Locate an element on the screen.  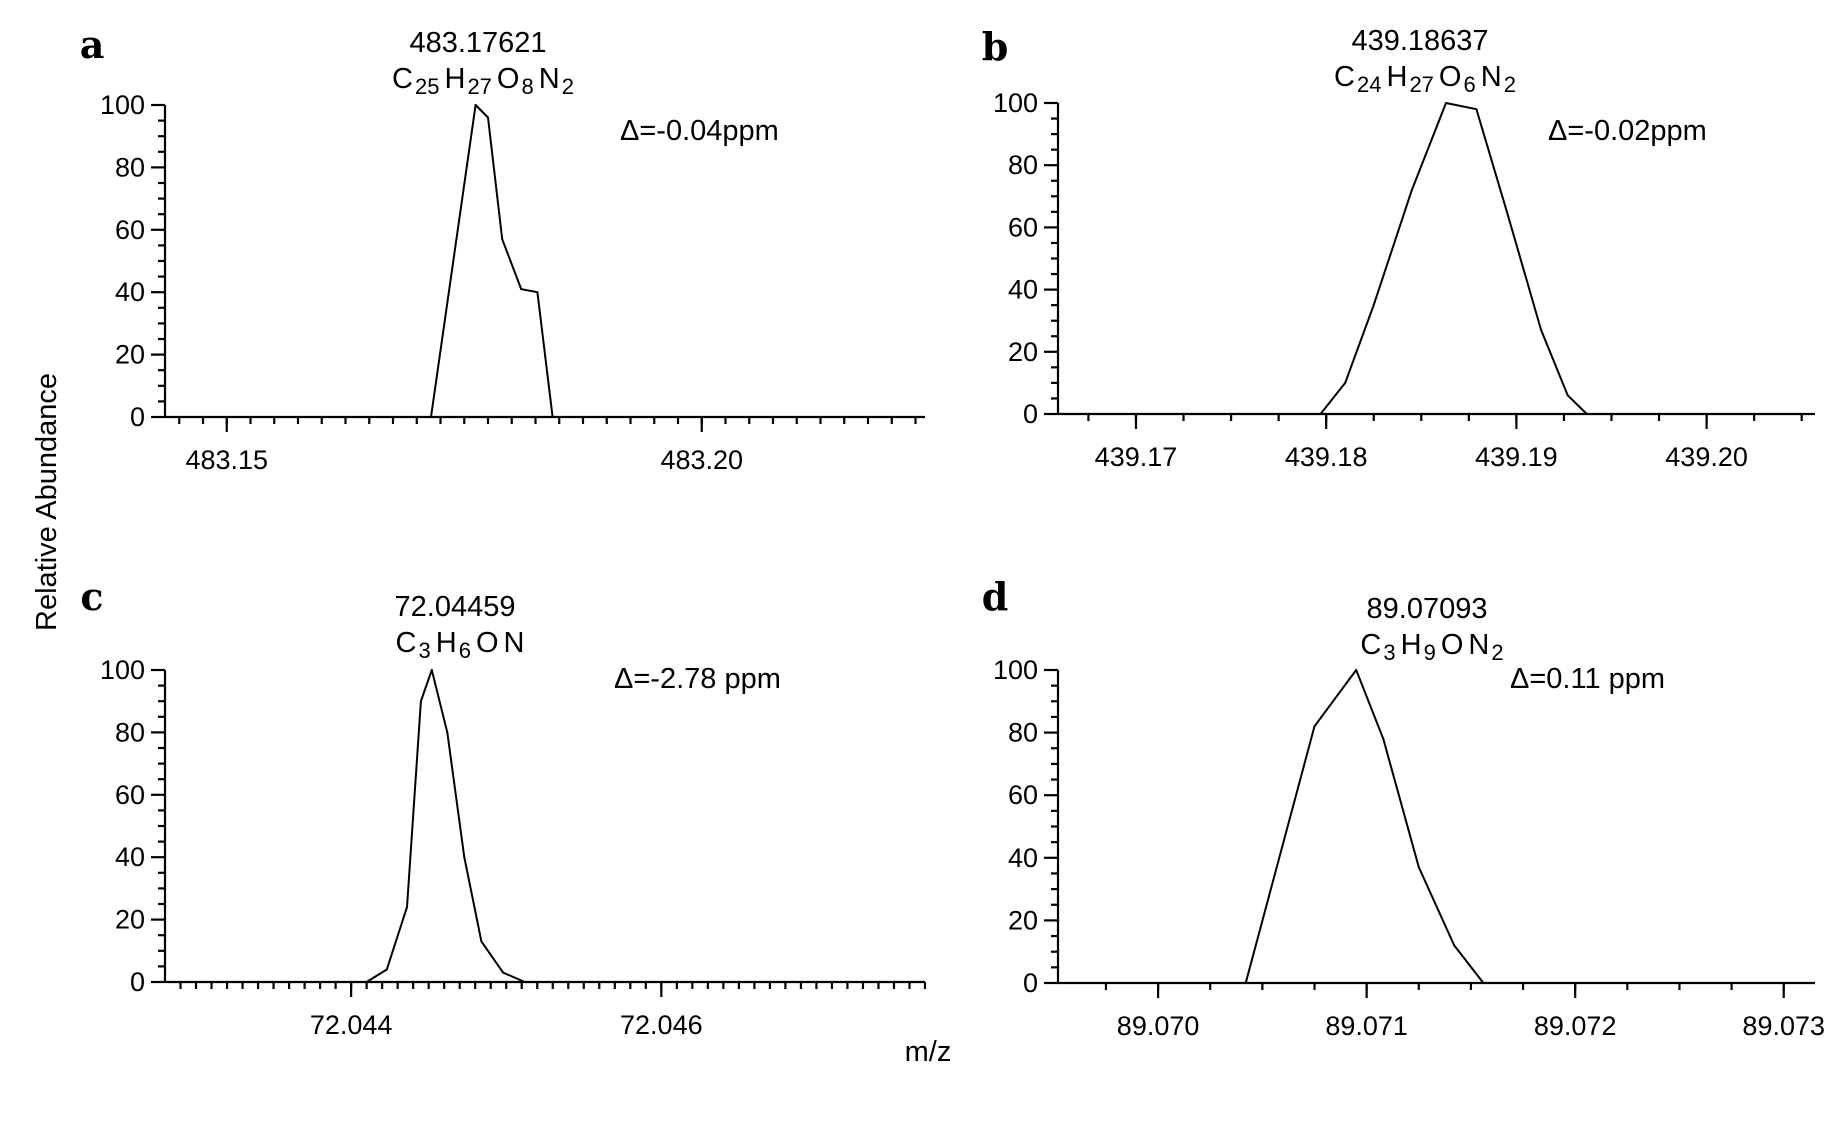
x-tick-label: 89.070 is located at coordinates (1158, 1026).